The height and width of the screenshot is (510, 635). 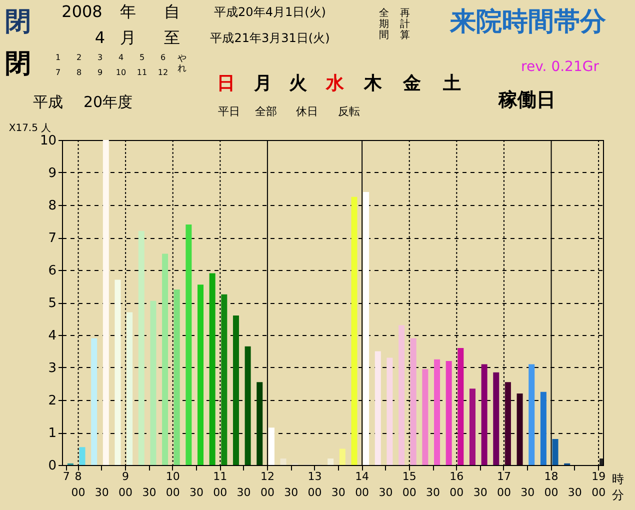 What do you see at coordinates (172, 11) in the screenshot?
I see `text: 自` at bounding box center [172, 11].